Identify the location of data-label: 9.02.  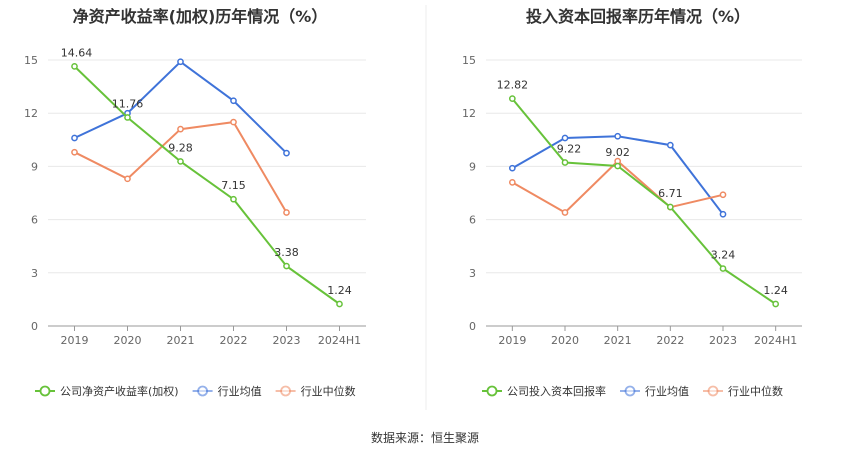
(617, 152).